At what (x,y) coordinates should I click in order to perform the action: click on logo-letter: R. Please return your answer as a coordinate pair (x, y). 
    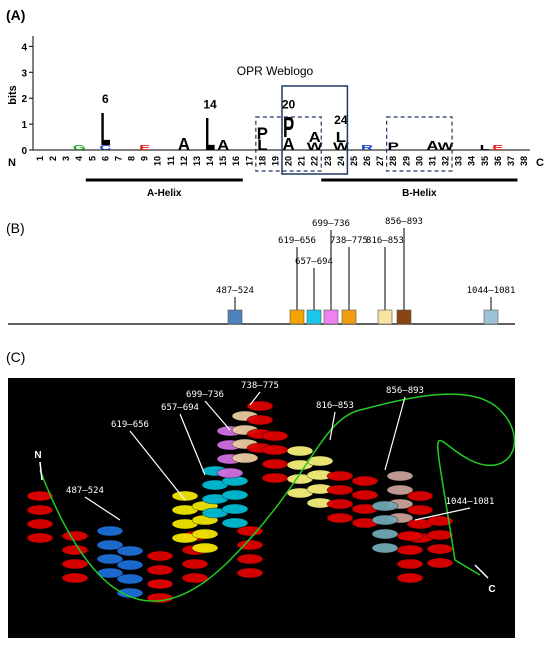
    Looking at the image, I should click on (367, 147).